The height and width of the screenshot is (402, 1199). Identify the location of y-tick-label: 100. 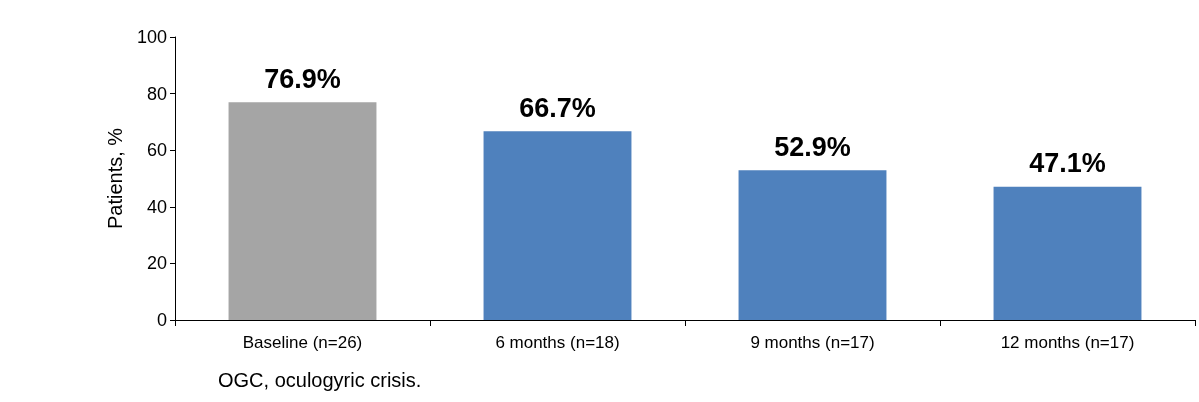
(151, 37).